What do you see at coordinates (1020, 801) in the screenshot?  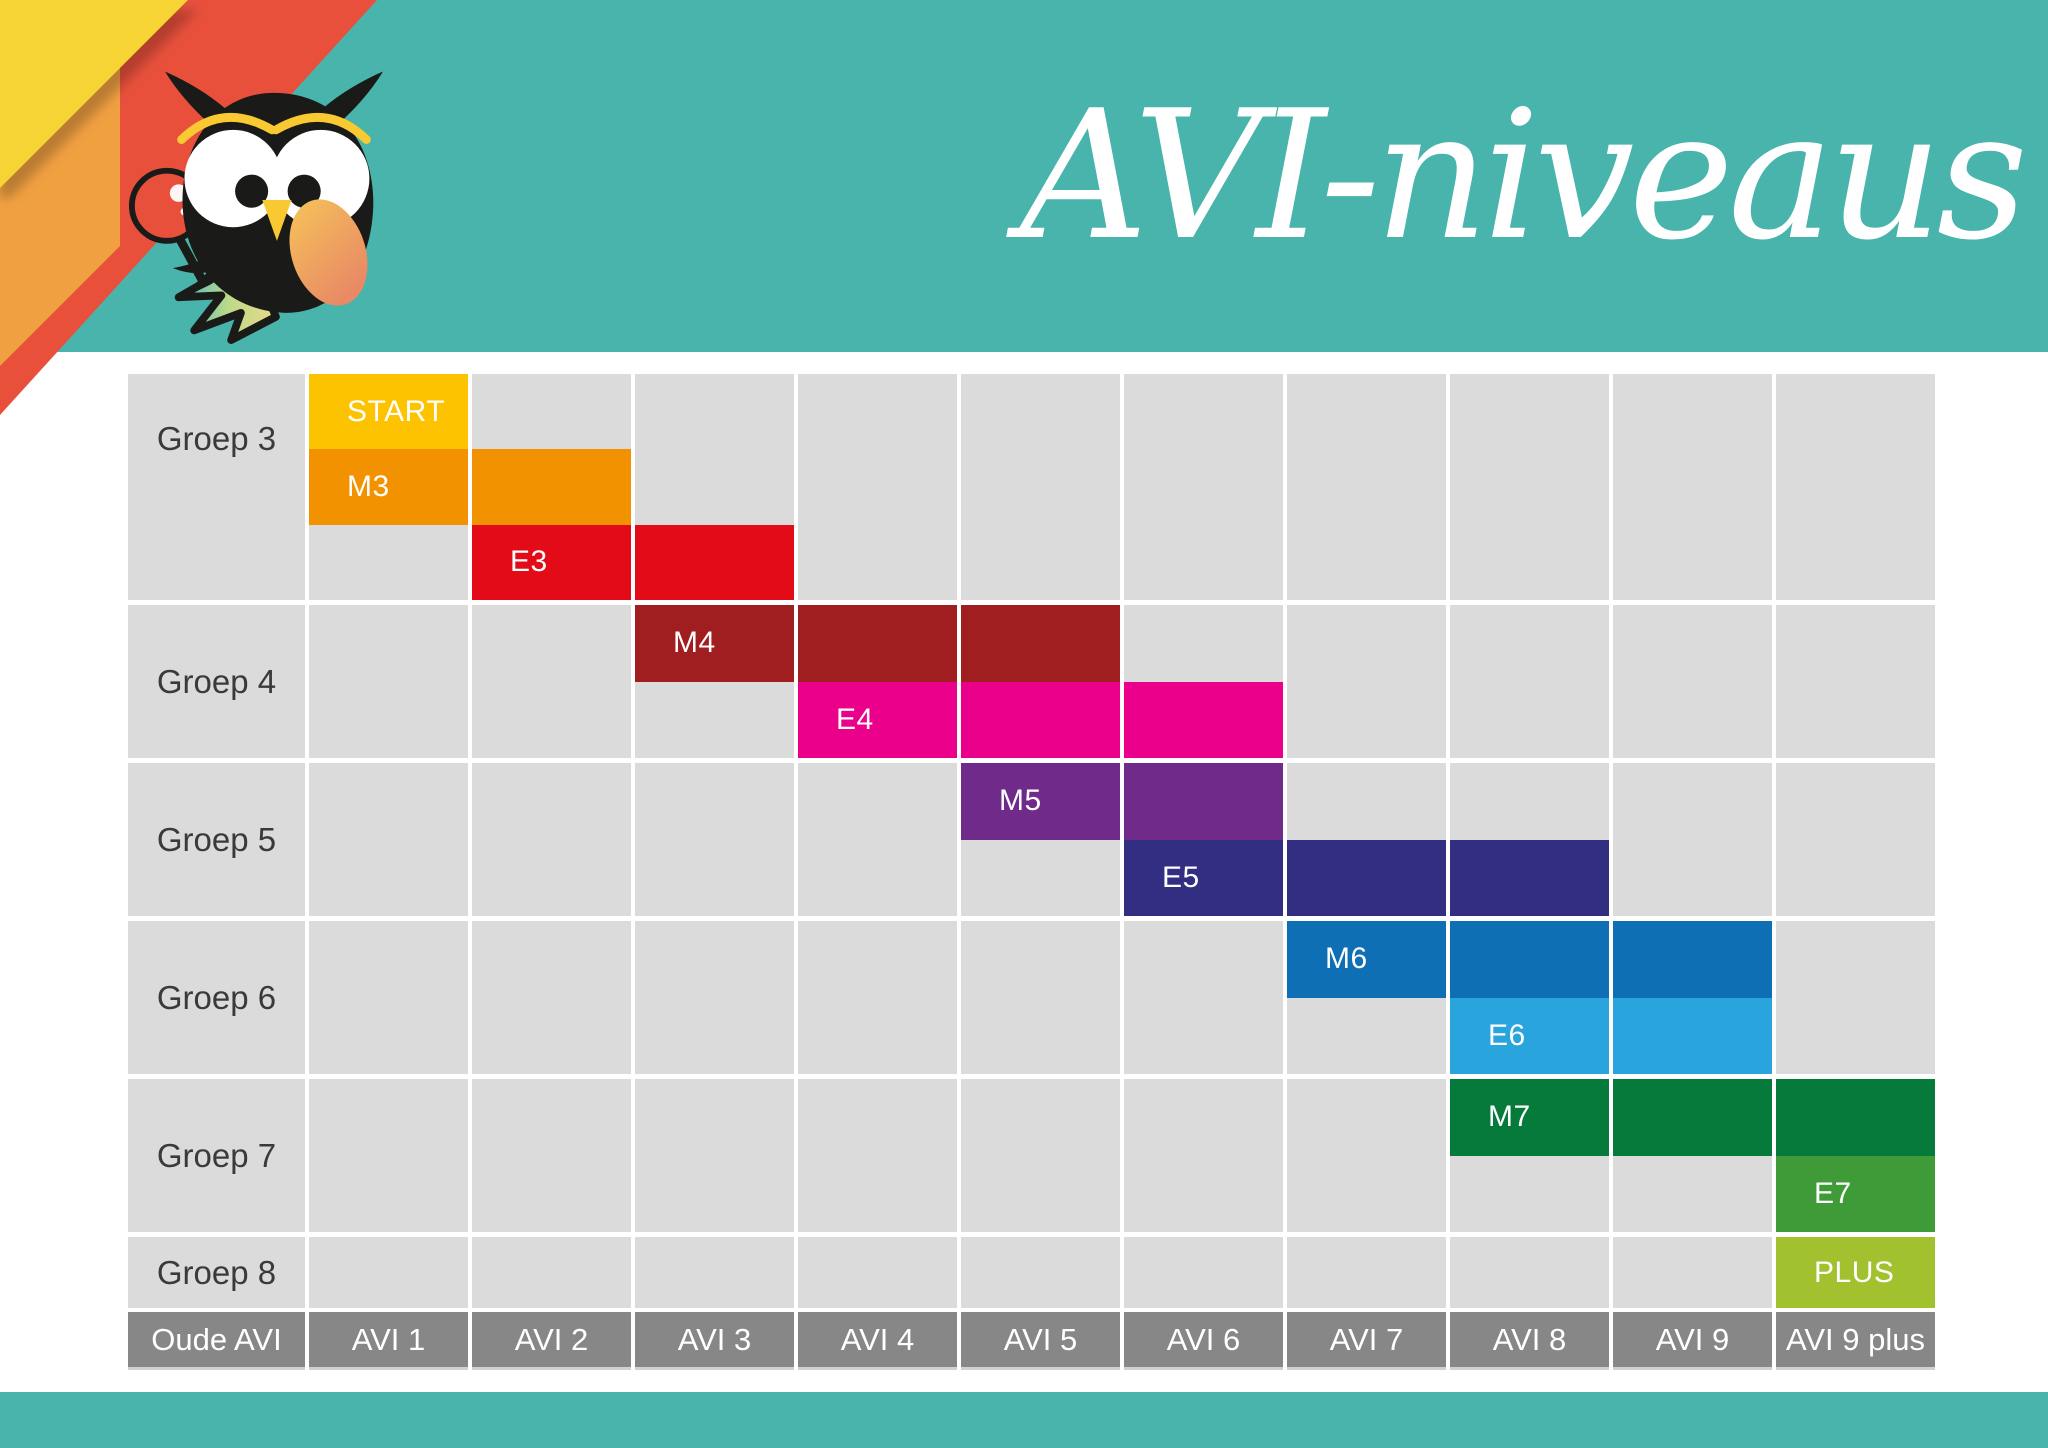 I see `level-label: M5` at bounding box center [1020, 801].